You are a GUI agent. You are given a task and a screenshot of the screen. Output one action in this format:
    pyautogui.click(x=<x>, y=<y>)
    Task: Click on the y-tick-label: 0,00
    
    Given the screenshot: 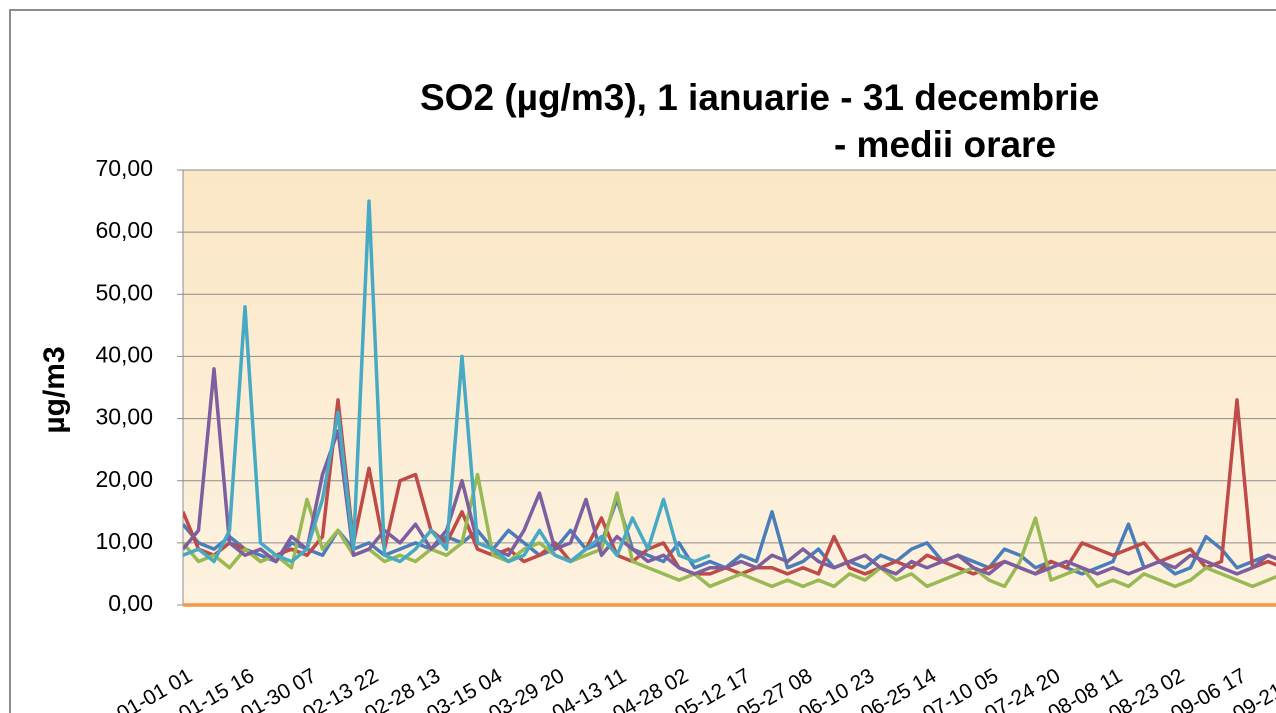 What is the action you would take?
    pyautogui.click(x=130, y=603)
    